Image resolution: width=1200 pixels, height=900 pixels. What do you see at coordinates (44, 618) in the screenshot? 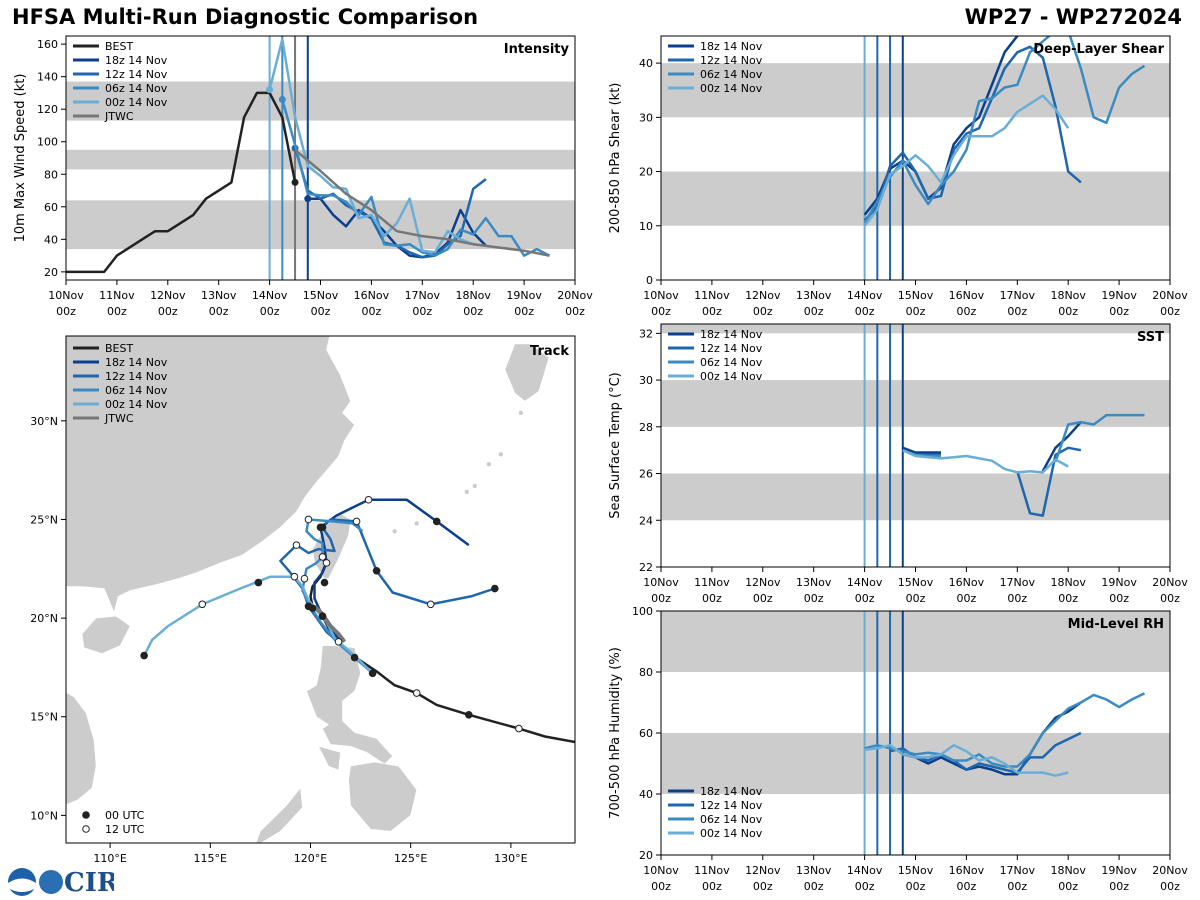
I see `lat-tick-label: 20°N` at bounding box center [44, 618].